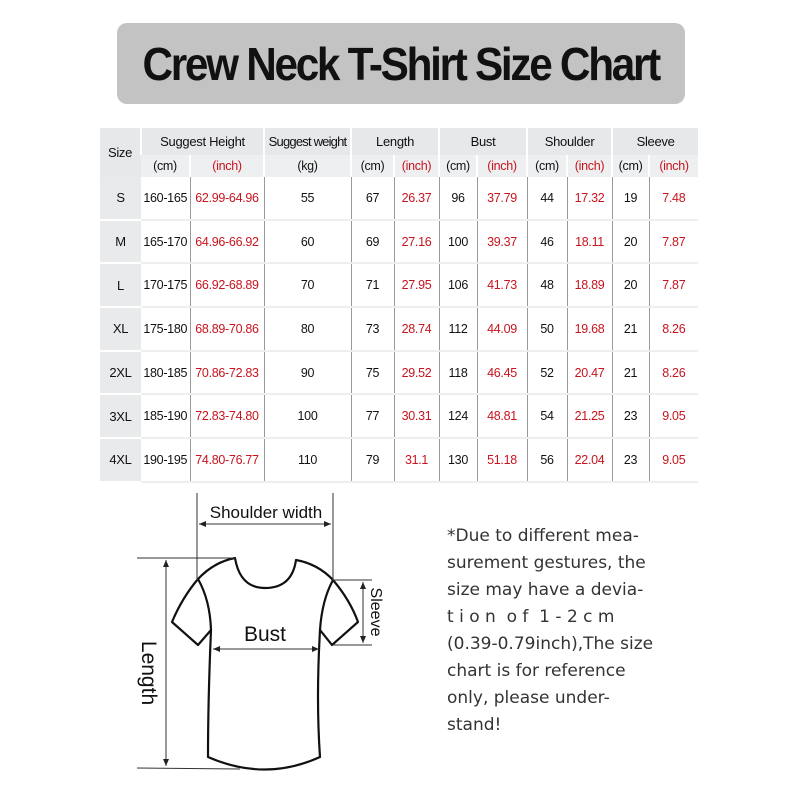 The height and width of the screenshot is (800, 800). What do you see at coordinates (673, 242) in the screenshot?
I see `table-cell: 7.87` at bounding box center [673, 242].